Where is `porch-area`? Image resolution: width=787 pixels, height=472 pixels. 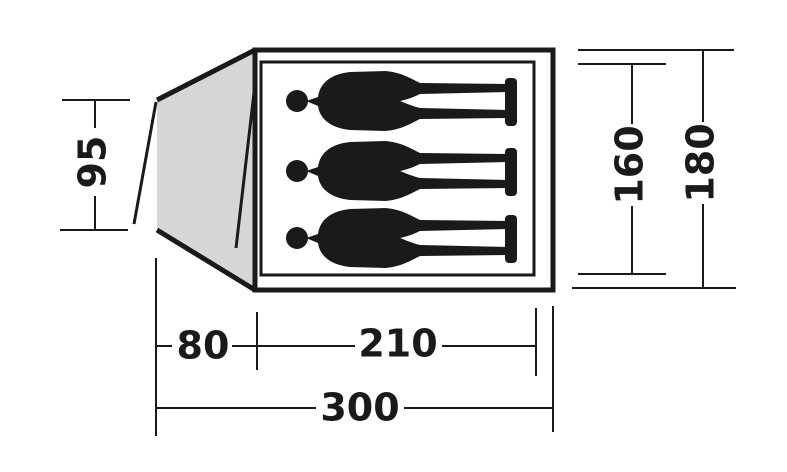
porch-area is located at coordinates (194, 170).